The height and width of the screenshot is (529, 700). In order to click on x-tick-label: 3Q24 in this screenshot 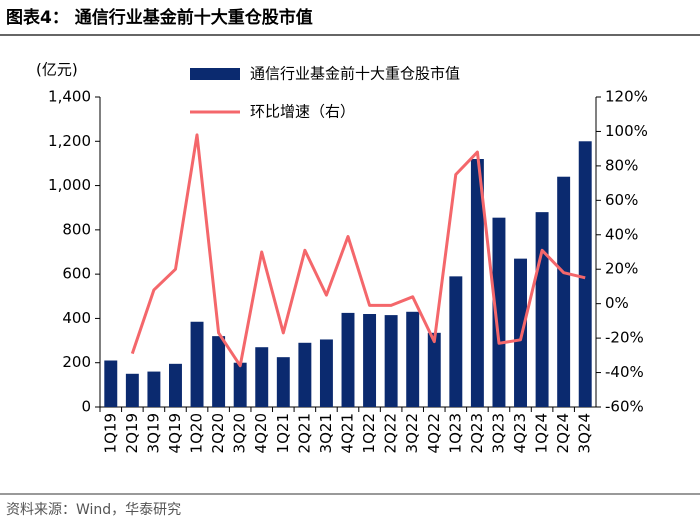, I will do `click(585, 433)`.